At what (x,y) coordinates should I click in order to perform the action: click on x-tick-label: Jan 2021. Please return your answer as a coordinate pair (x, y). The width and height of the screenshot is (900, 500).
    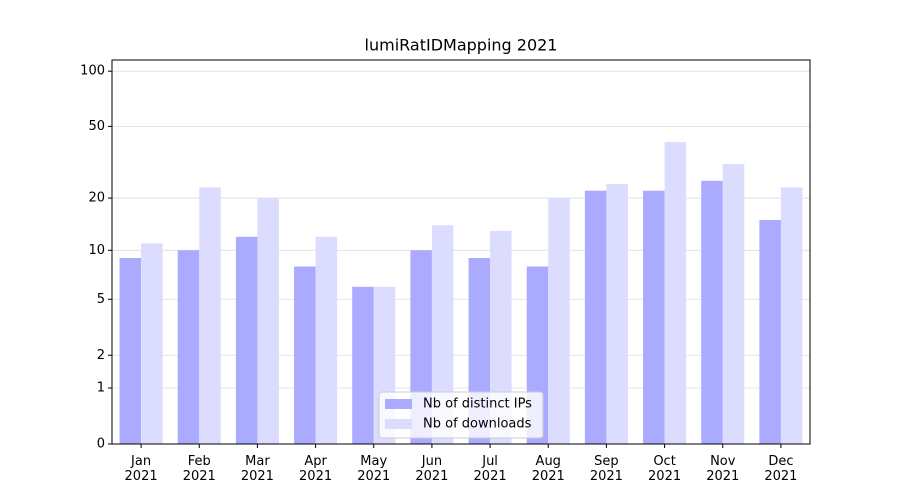
    Looking at the image, I should click on (141, 469).